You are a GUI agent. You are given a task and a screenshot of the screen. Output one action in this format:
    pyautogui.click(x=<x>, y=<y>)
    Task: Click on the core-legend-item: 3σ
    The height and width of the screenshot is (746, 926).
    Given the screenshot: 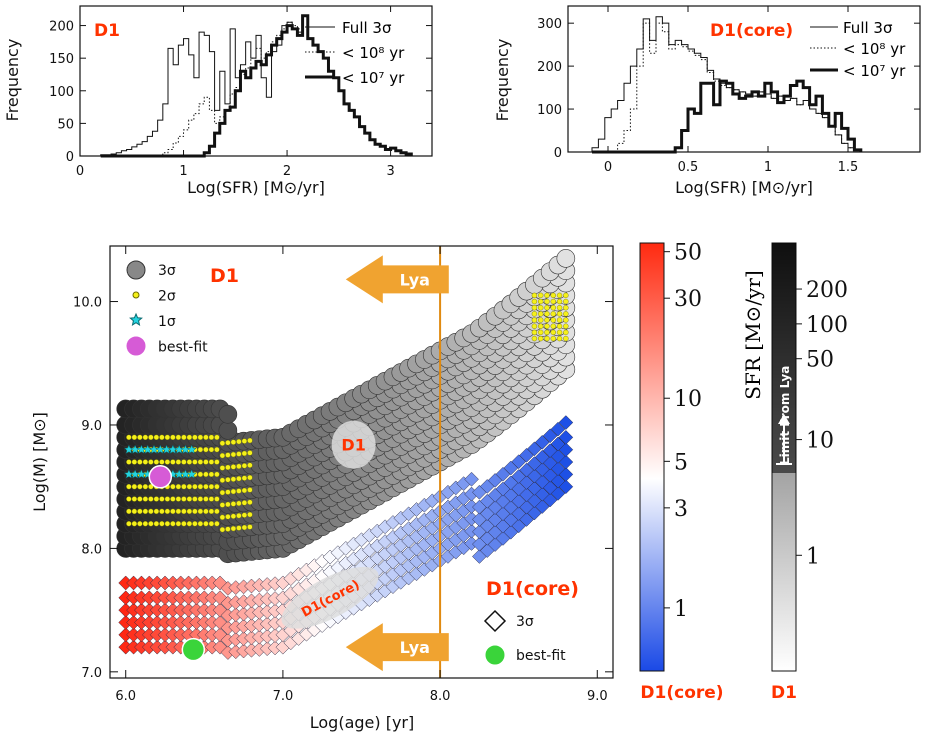 What is the action you would take?
    pyautogui.click(x=525, y=622)
    